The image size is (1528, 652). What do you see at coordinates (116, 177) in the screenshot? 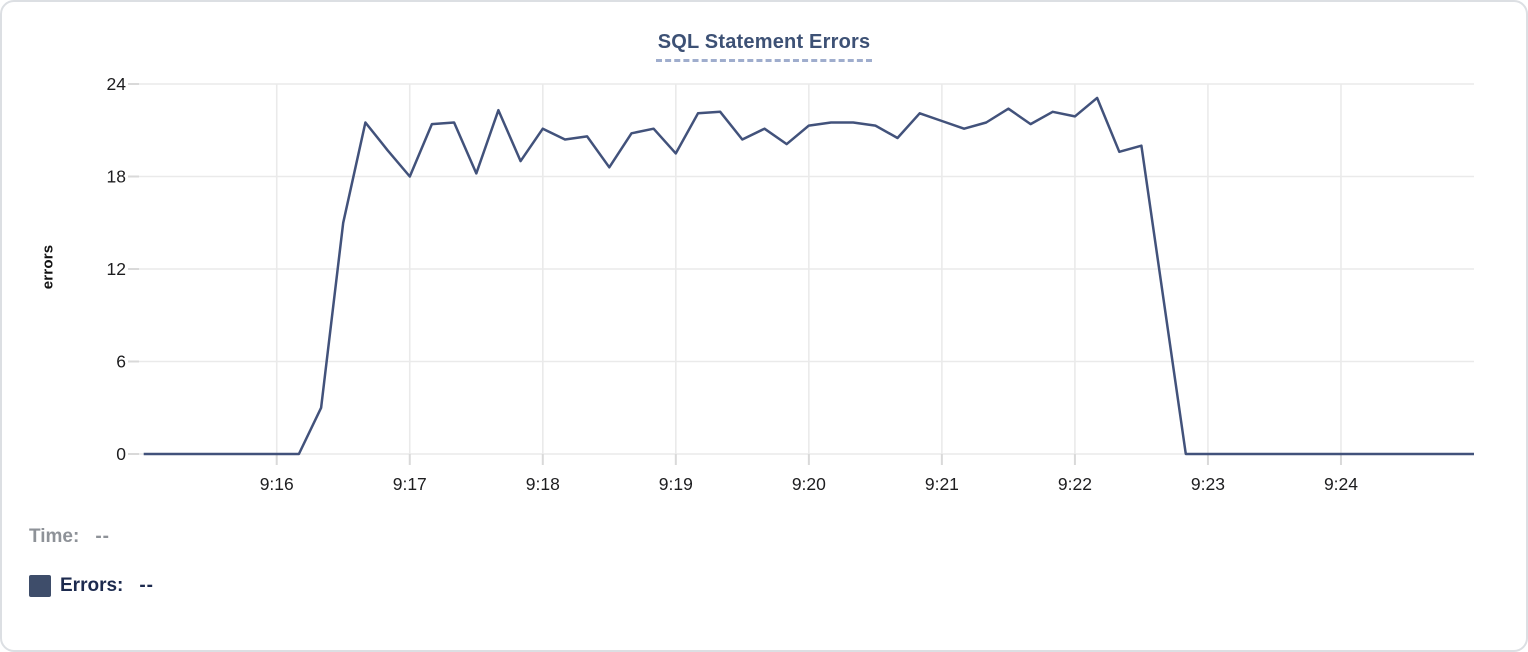
I see `y-tick-label: 18` at bounding box center [116, 177].